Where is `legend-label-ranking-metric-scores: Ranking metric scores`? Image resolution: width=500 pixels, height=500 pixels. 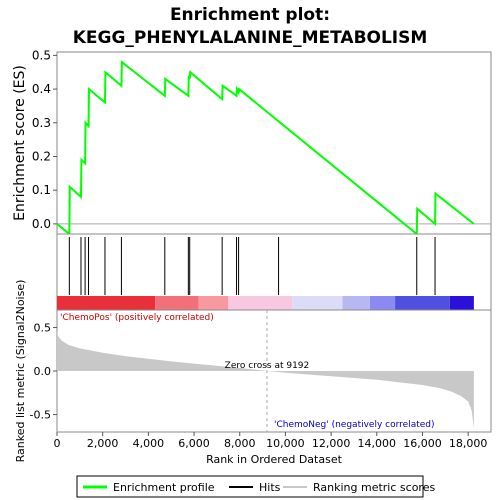 legend-label-ranking-metric-scores: Ranking metric scores is located at coordinates (374, 487).